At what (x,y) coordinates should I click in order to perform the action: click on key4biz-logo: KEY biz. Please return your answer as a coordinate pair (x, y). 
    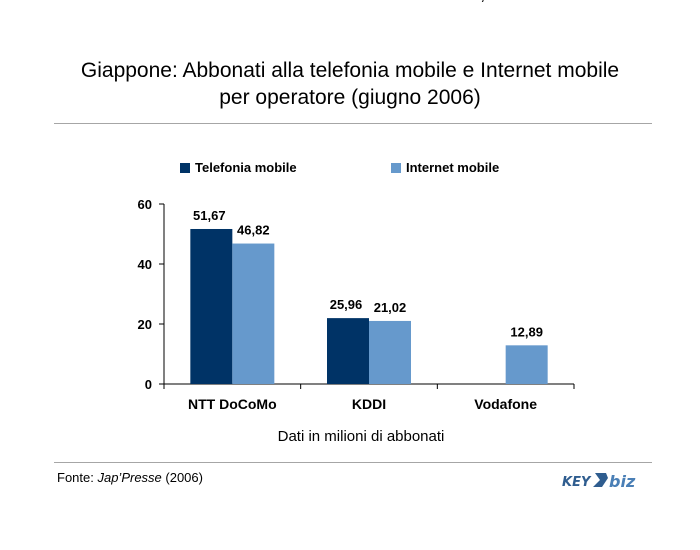
    Looking at the image, I should click on (602, 481).